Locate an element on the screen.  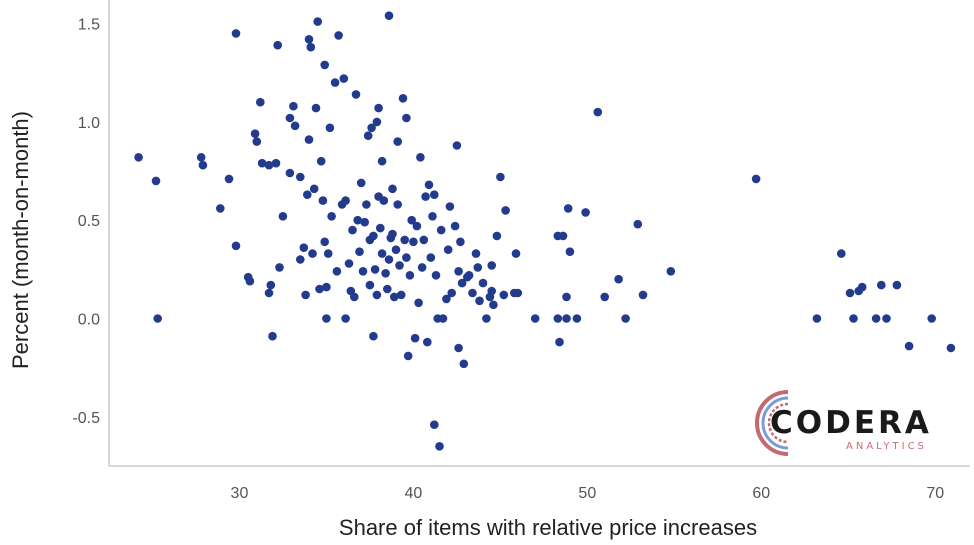
y-tick-label: 1.5 is located at coordinates (89, 25).